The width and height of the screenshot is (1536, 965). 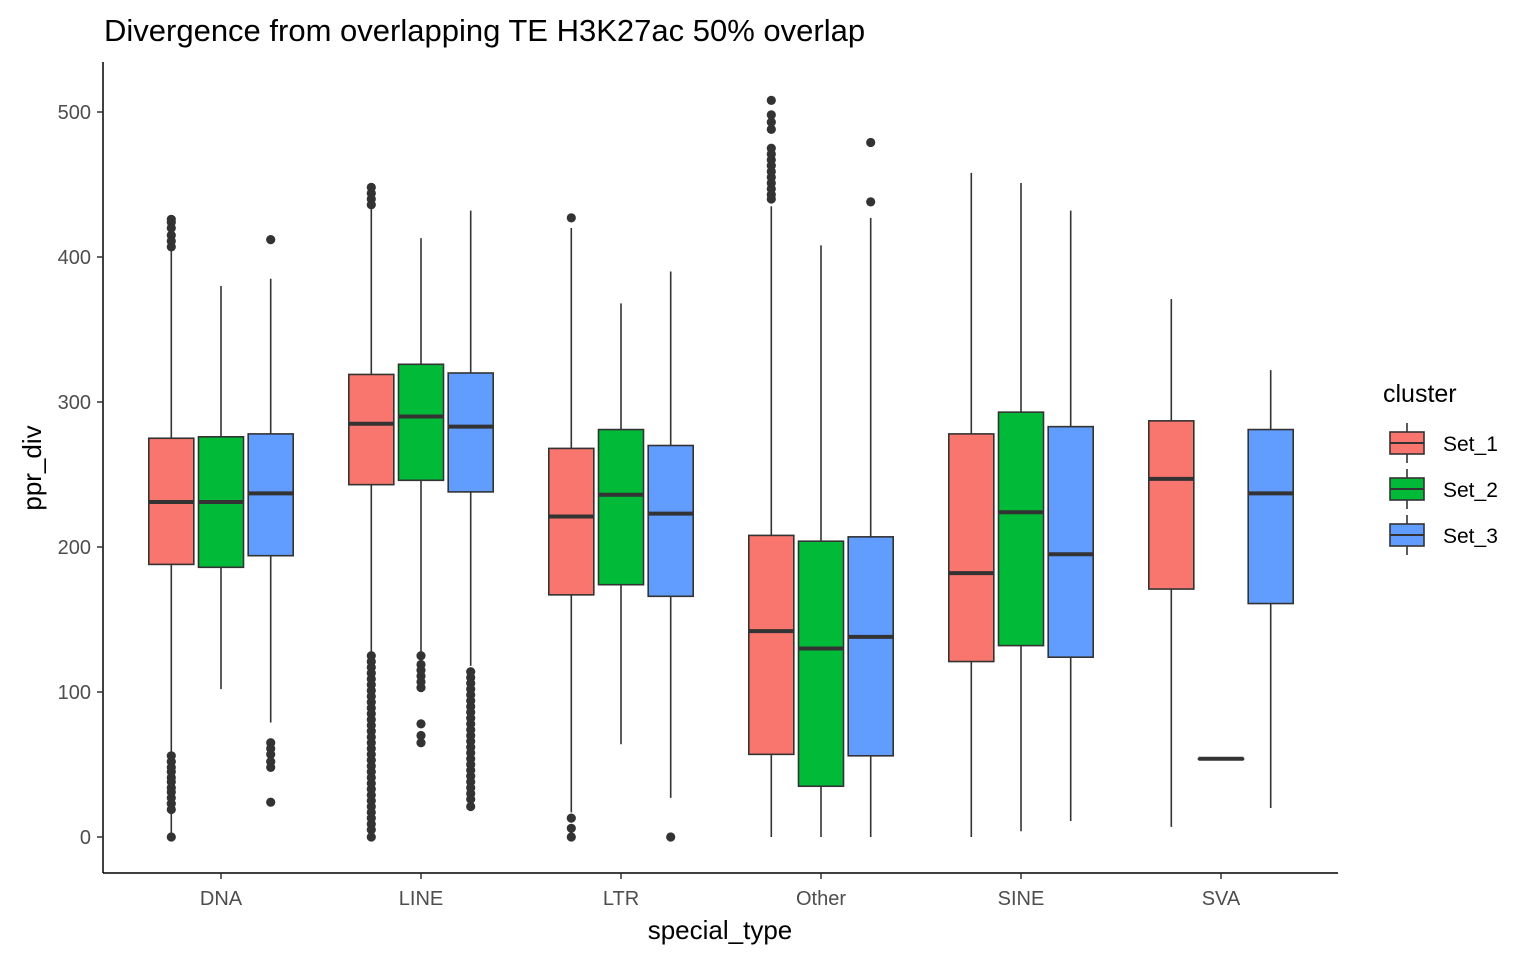 What do you see at coordinates (81, 467) in the screenshot?
I see `y-axis: 0 100 200 300 400 500` at bounding box center [81, 467].